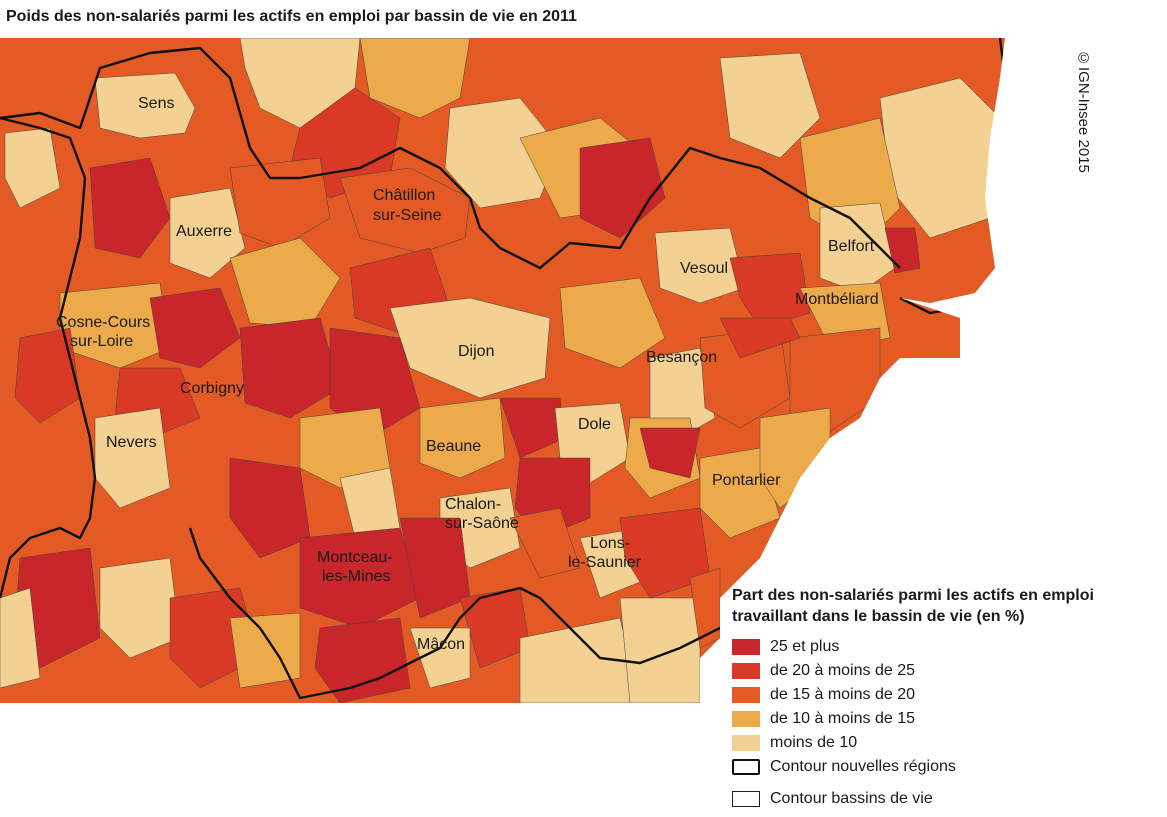 This screenshot has width=1167, height=817. I want to click on legend-swatch-25-plus, so click(746, 647).